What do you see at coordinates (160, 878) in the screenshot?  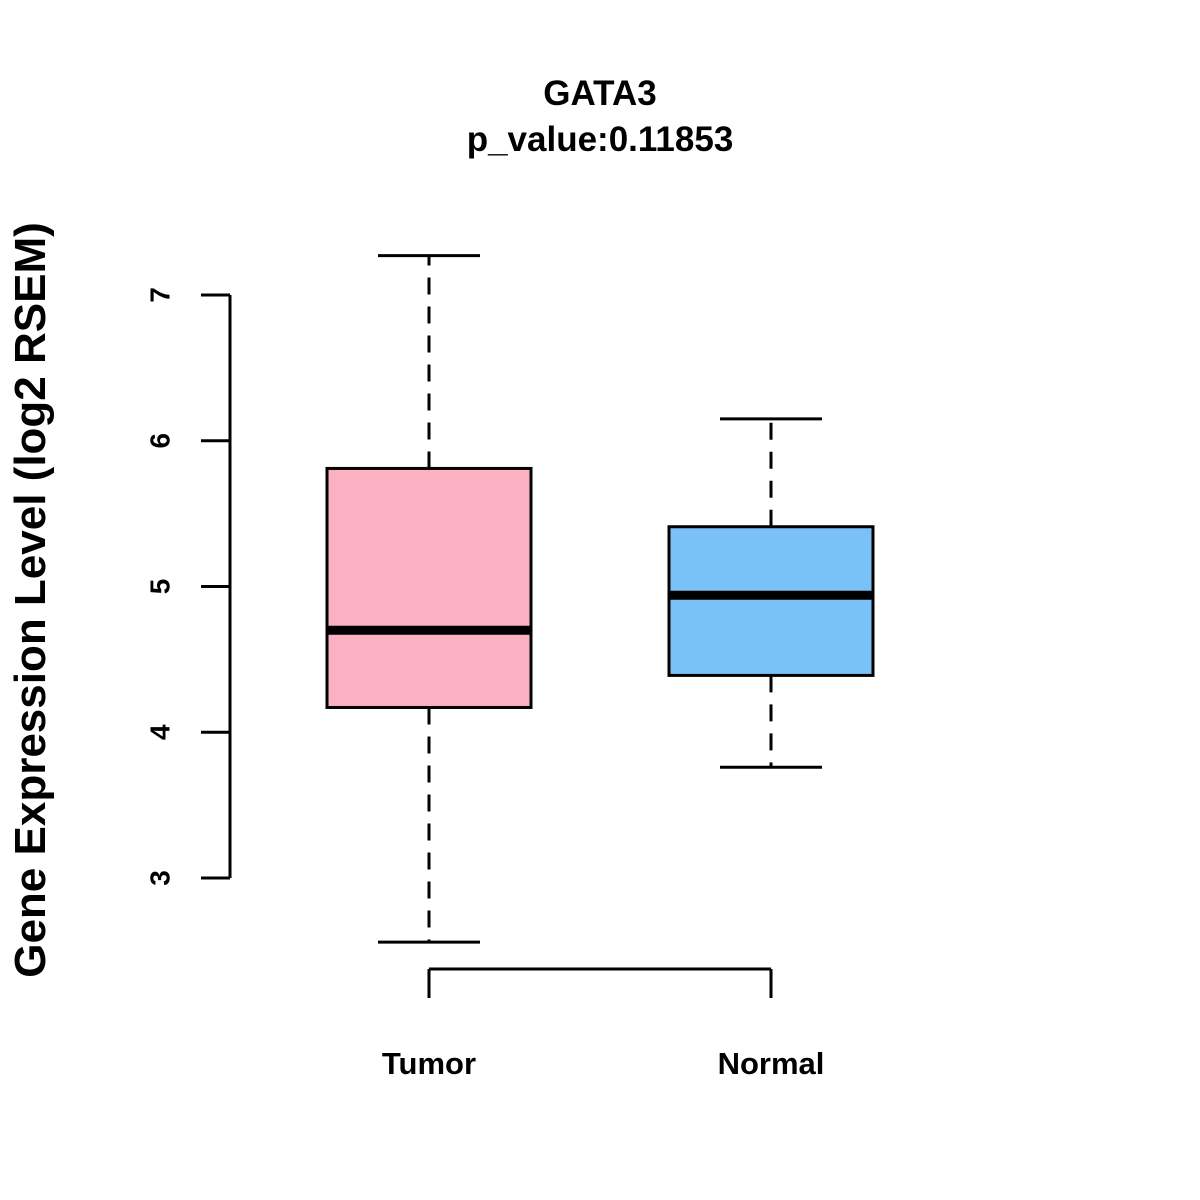 I see `y-tick-label-3: 3` at bounding box center [160, 878].